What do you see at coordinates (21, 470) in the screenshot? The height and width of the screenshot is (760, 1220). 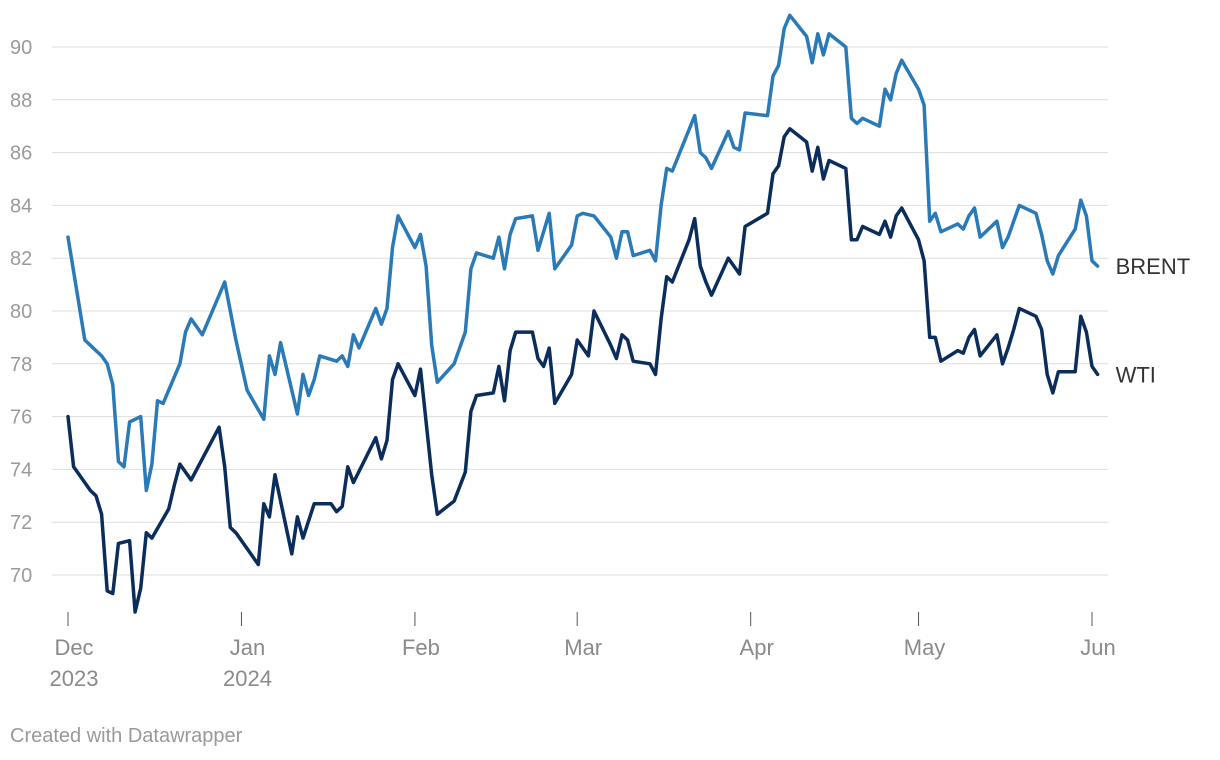 I see `y-tick-label: 74` at bounding box center [21, 470].